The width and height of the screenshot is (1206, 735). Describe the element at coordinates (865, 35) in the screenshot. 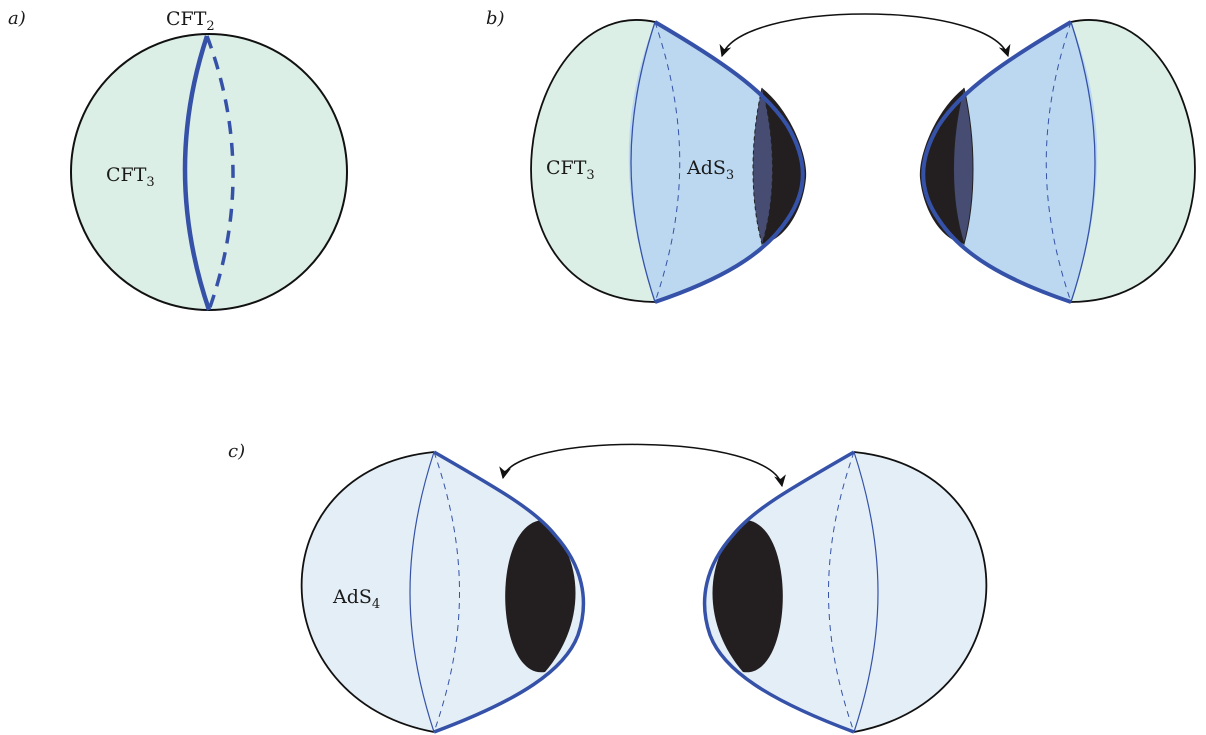

I see `identification-arrow-b` at that location.